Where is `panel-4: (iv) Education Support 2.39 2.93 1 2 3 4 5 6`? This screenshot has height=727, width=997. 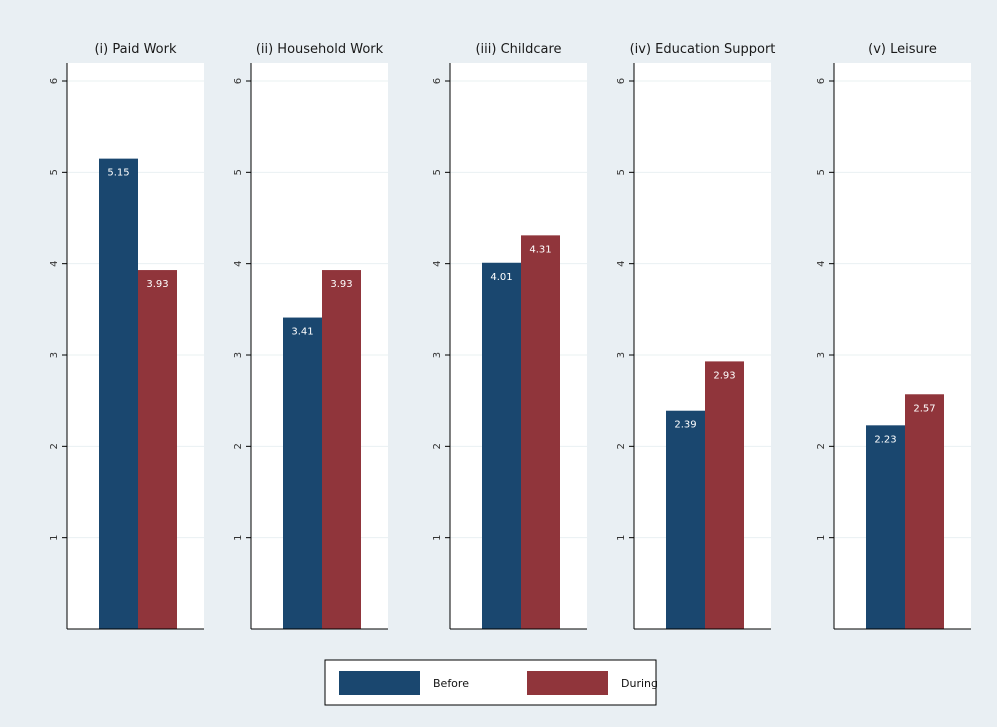
panel-4: (iv) Education Support 2.39 2.93 1 2 3 4 5 6 is located at coordinates (696, 336).